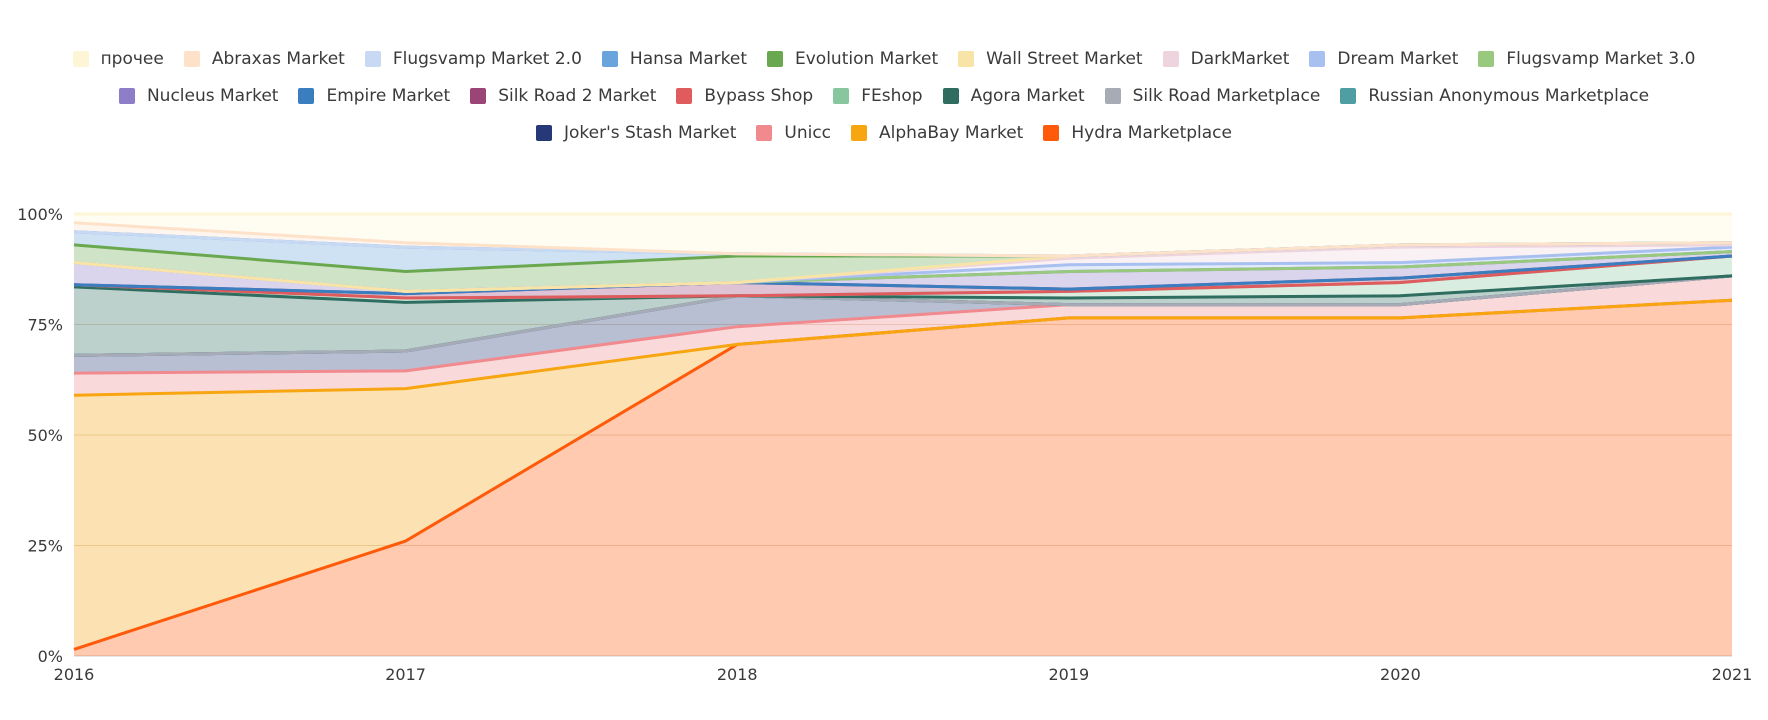 This screenshot has height=720, width=1768. I want to click on legend-label: Silk Road Marketplace, so click(1226, 96).